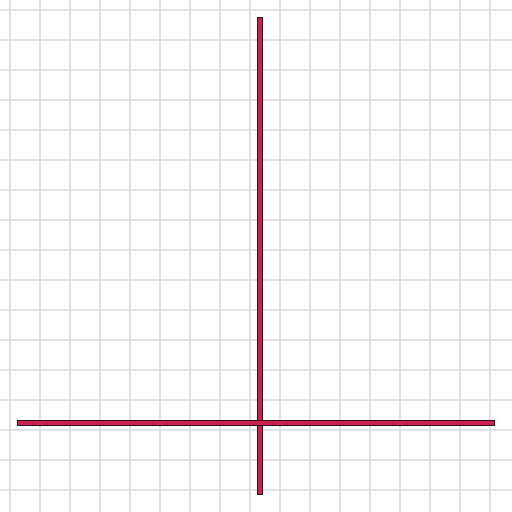 This screenshot has width=512, height=512. I want to click on x-axis, so click(256, 423).